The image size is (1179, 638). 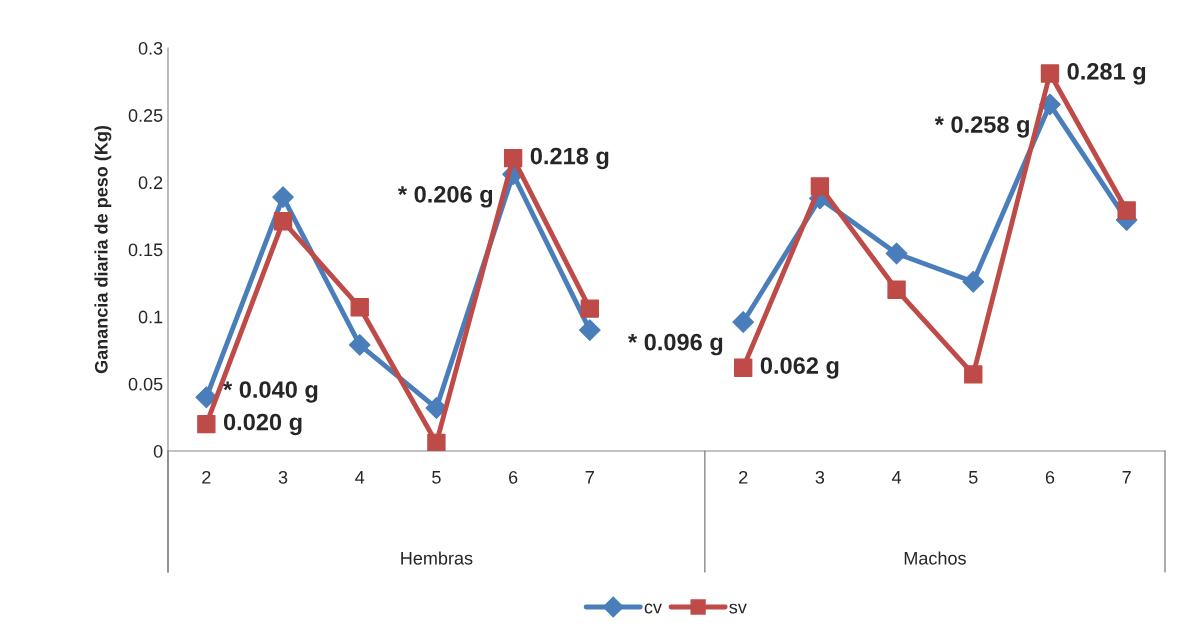 What do you see at coordinates (445, 197) in the screenshot?
I see `data-label: * 0.206 g` at bounding box center [445, 197].